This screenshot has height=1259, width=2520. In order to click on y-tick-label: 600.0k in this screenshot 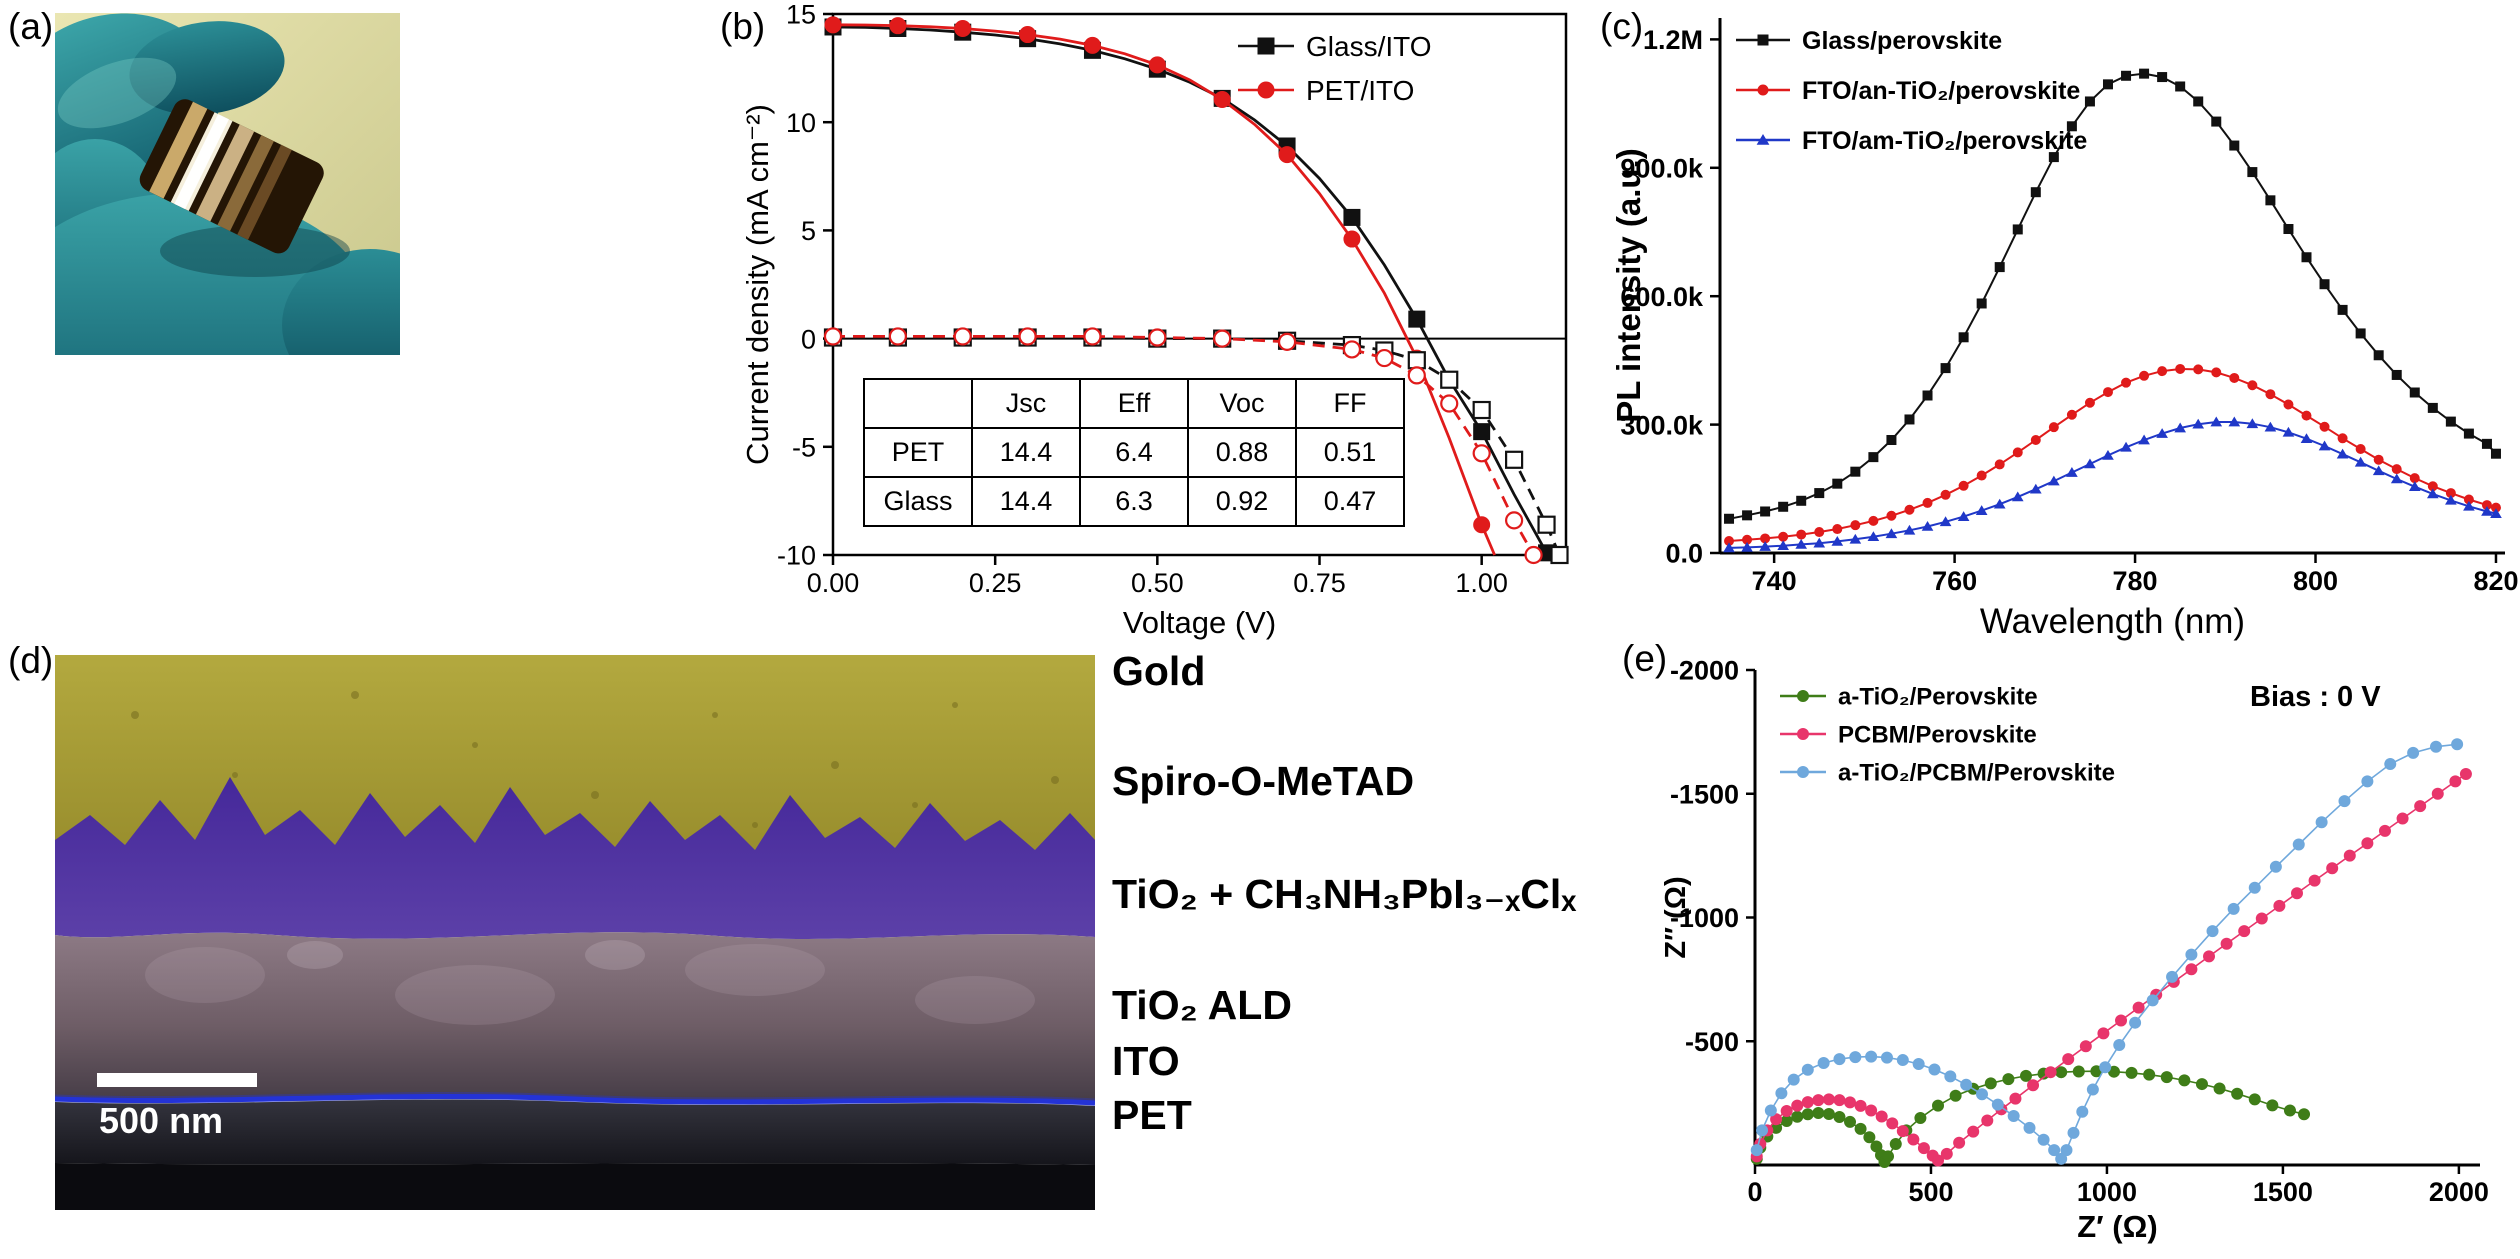, I will do `click(1662, 297)`.